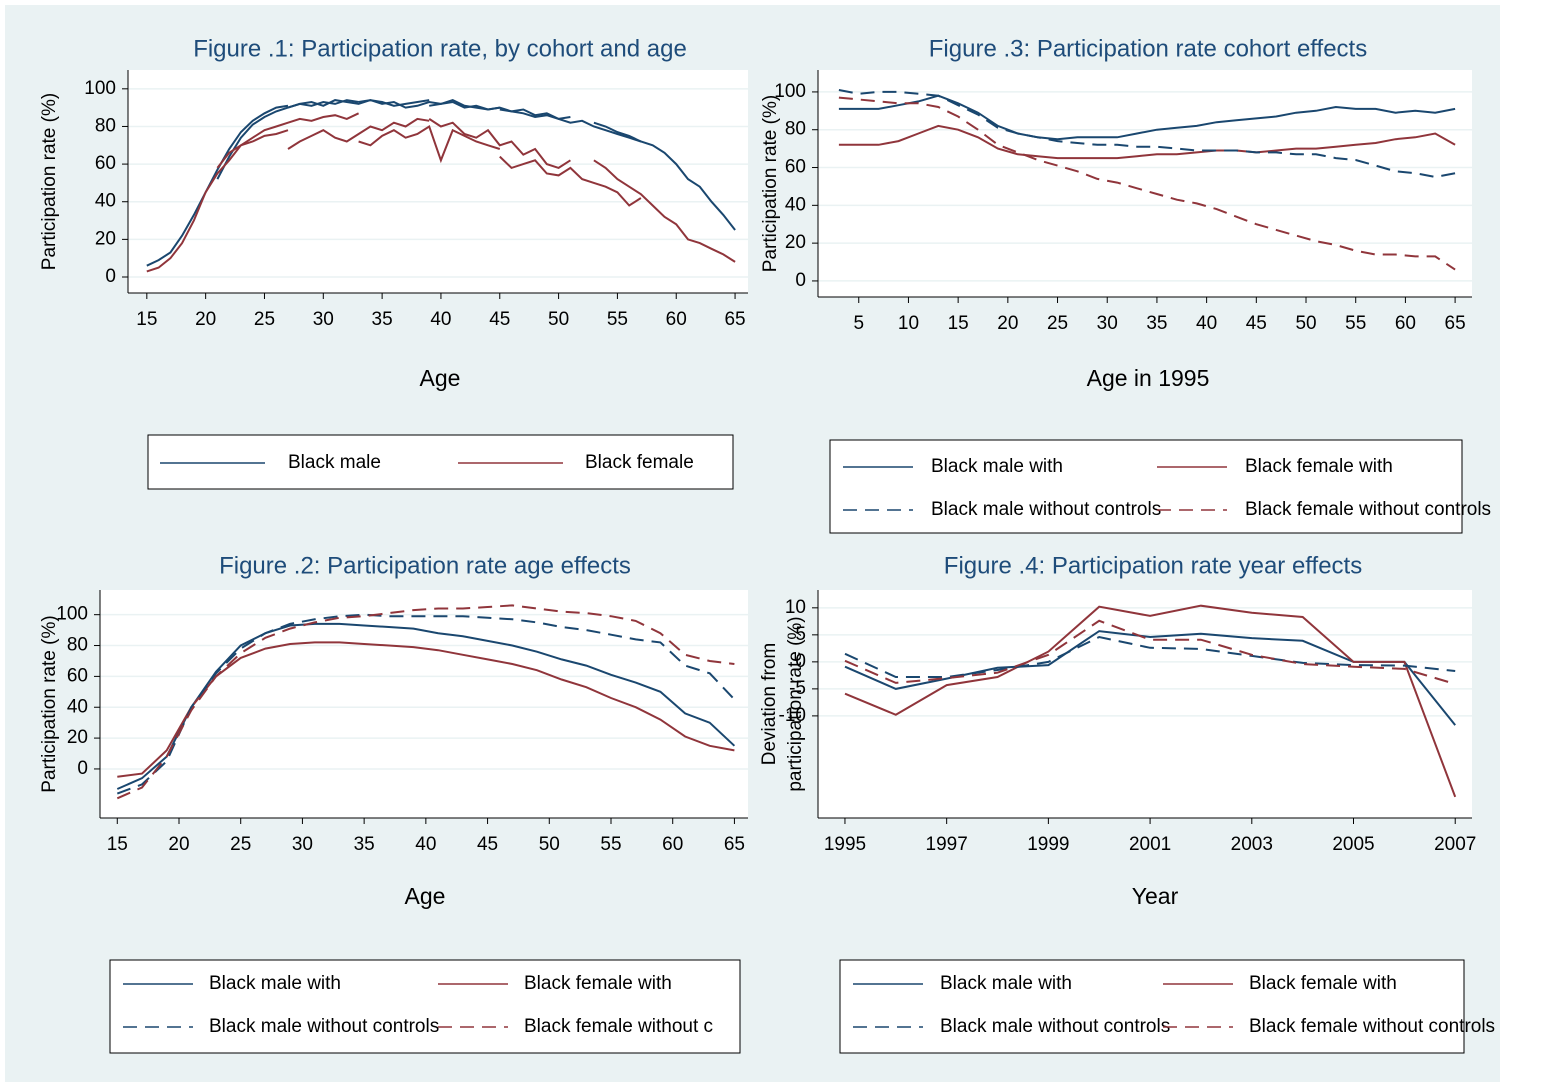  I want to click on legend-label: Black female, so click(639, 462).